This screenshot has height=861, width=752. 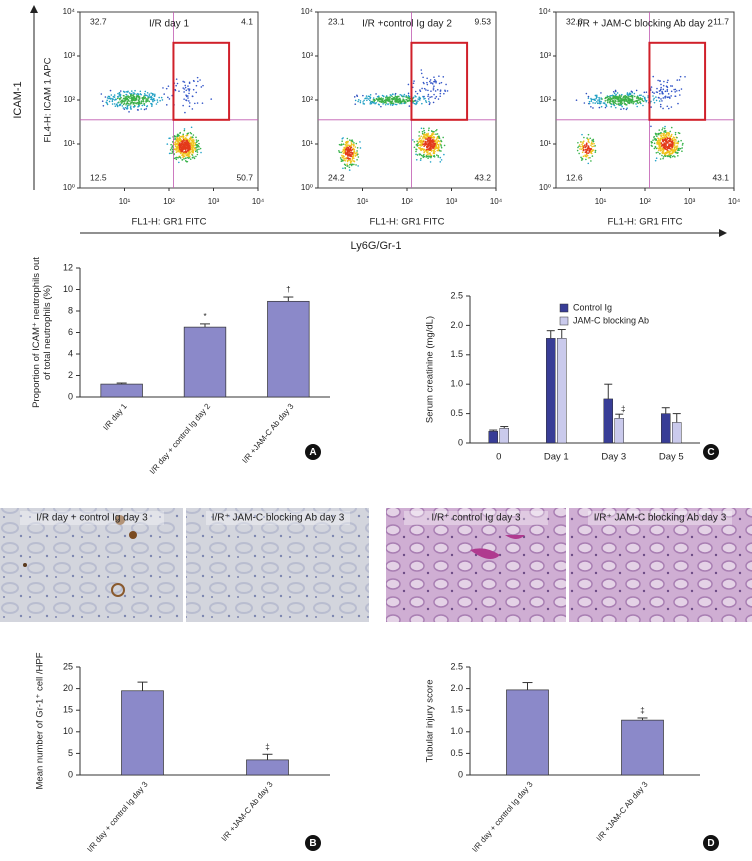 What do you see at coordinates (498, 457) in the screenshot?
I see `x-tick-label: 0` at bounding box center [498, 457].